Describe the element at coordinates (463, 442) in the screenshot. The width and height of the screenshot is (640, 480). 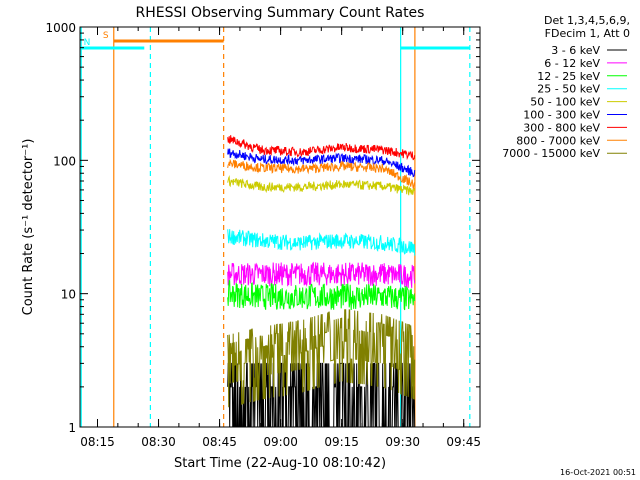
I see `x-tick-label-6: 09:45` at that location.